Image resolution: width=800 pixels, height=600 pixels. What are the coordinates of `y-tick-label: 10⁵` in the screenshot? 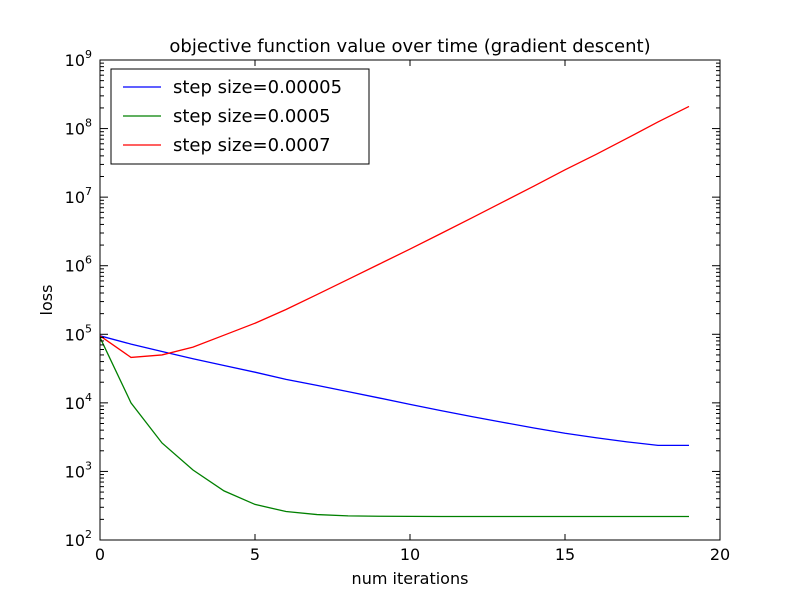 It's located at (78, 333).